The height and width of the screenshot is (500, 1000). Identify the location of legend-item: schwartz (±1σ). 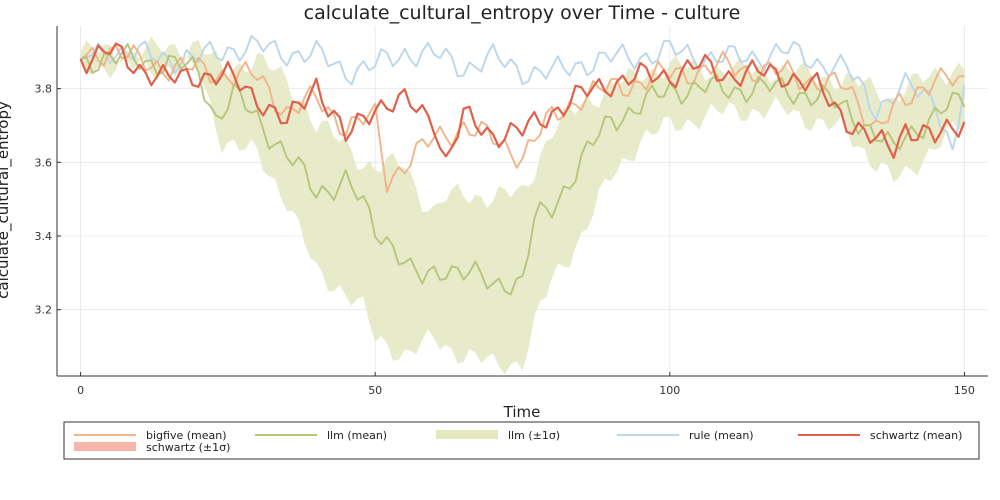
(152, 447).